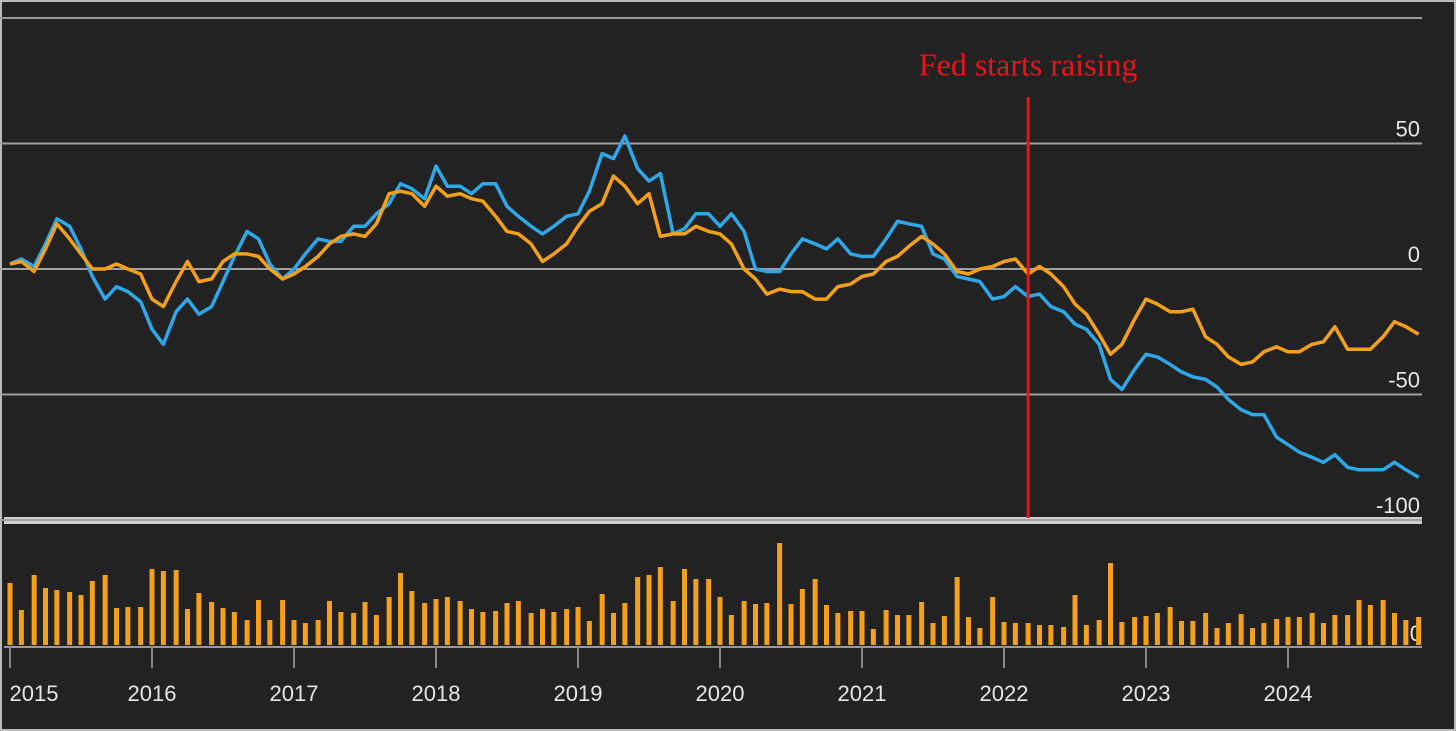  Describe the element at coordinates (1288, 693) in the screenshot. I see `x-tick-label: 2024` at that location.